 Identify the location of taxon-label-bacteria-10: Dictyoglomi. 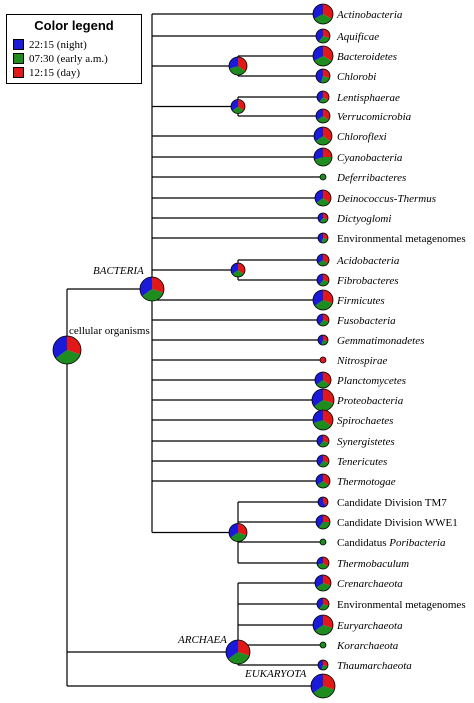
(363, 219).